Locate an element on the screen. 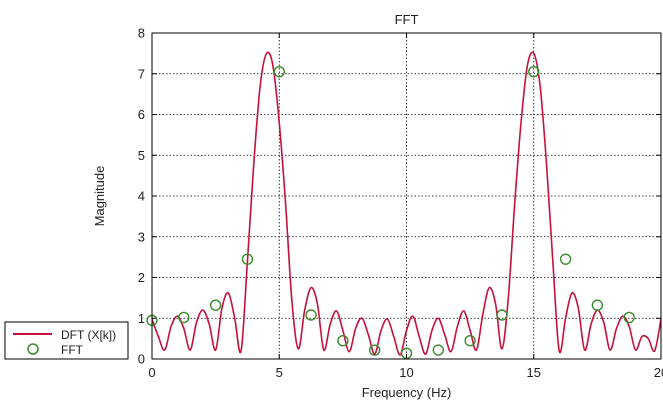 The width and height of the screenshot is (663, 409). y-tick-label: 8 is located at coordinates (141, 33).